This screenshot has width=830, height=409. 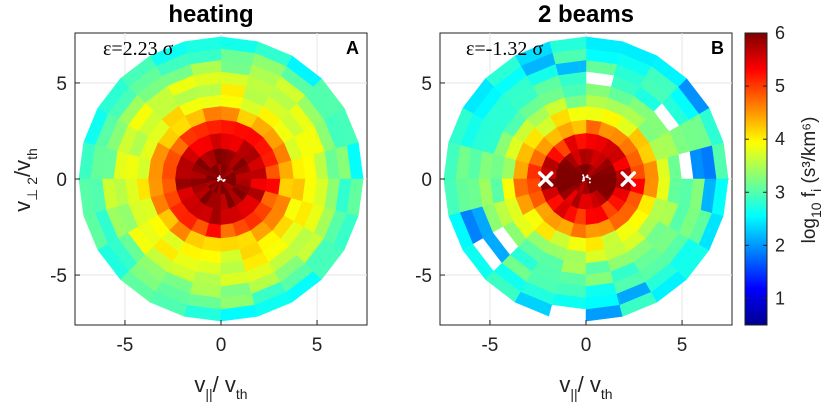 I want to click on cb-tick-label: 5, so click(x=780, y=86).